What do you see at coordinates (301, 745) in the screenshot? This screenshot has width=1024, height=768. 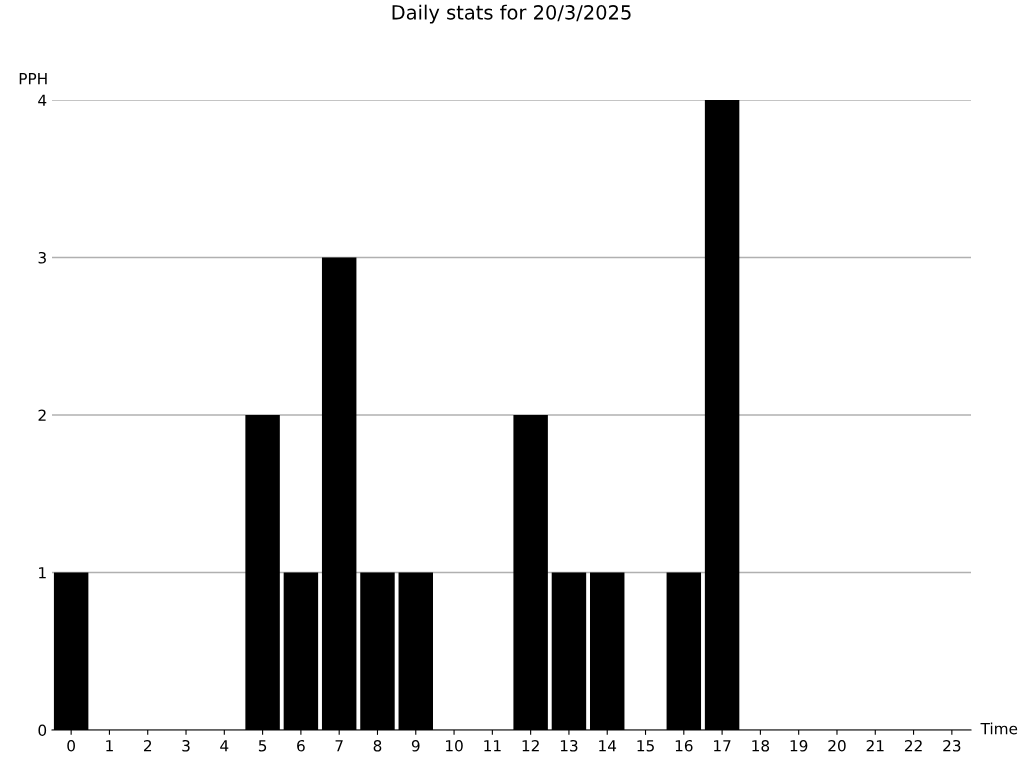 I see `x-tick-label: 6` at bounding box center [301, 745].